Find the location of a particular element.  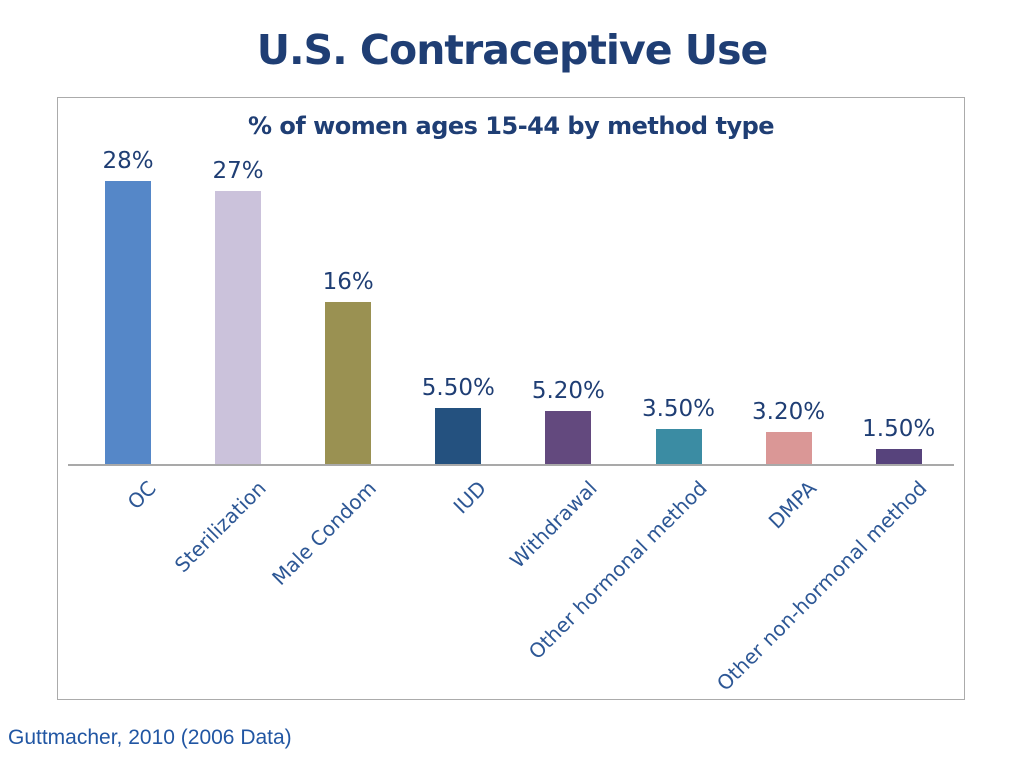

x-axis-line is located at coordinates (511, 465).